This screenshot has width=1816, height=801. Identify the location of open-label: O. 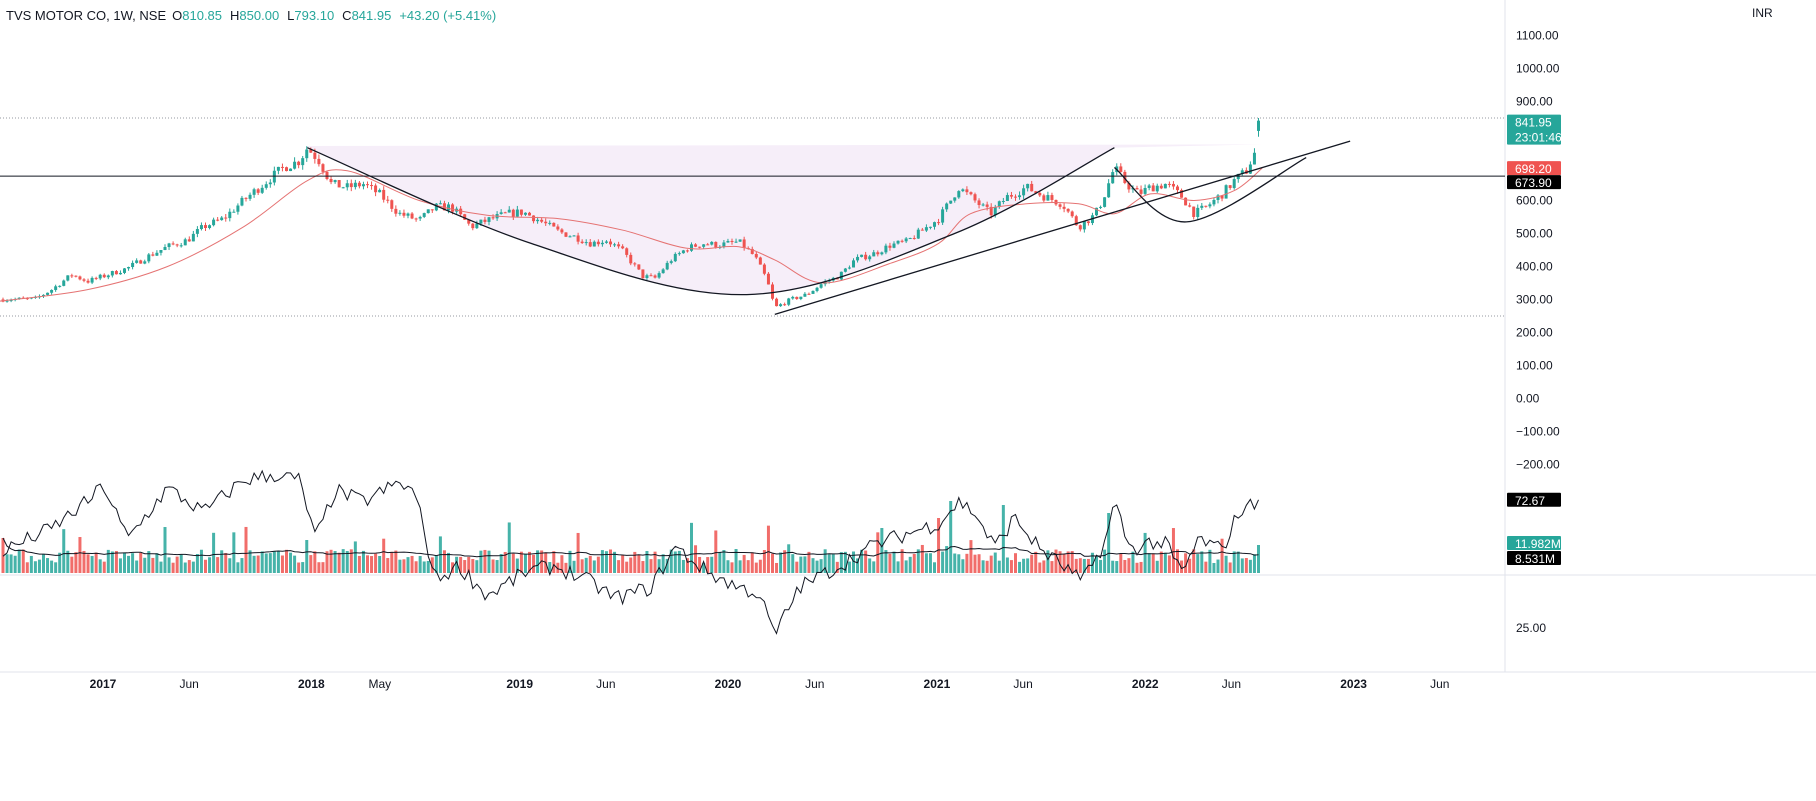
(177, 15).